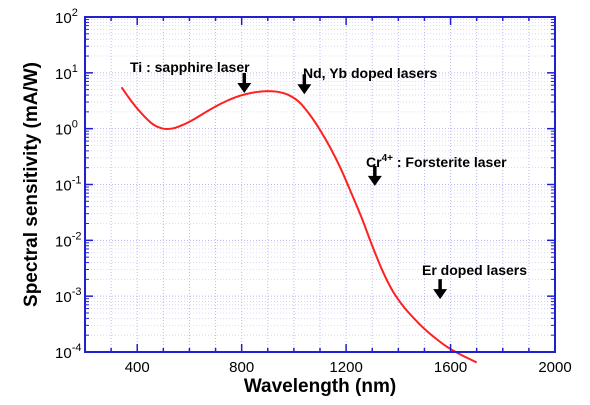 This screenshot has width=590, height=405. I want to click on x-axis-title: Wavelength (nm), so click(320, 386).